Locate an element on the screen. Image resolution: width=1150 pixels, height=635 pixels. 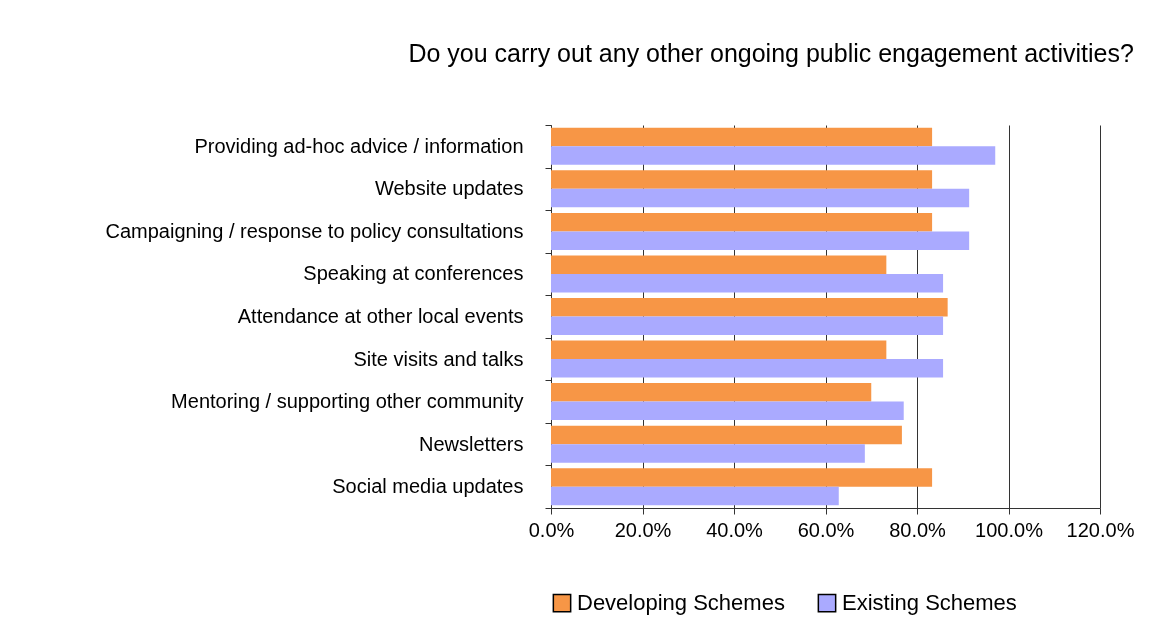
x-tick-label: 40.0% is located at coordinates (735, 529).